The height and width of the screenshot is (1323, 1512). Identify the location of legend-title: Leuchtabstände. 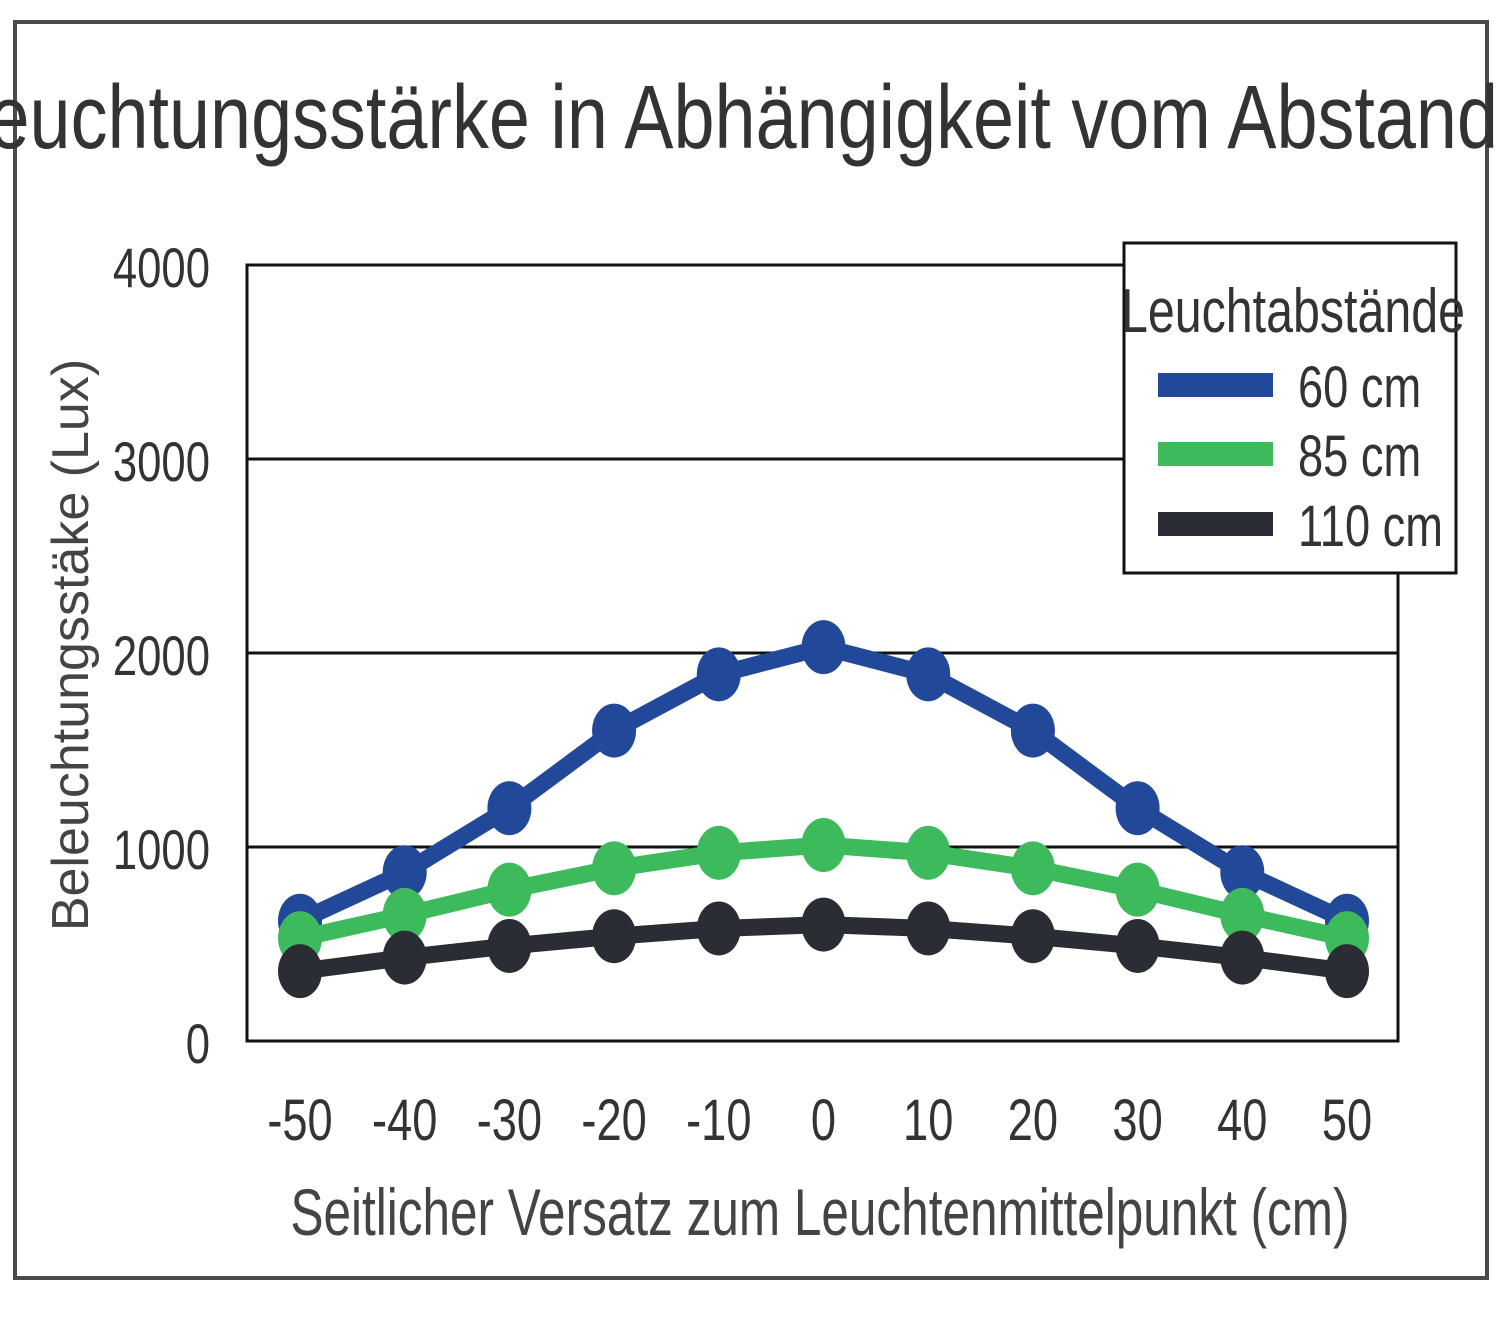
(1293, 310).